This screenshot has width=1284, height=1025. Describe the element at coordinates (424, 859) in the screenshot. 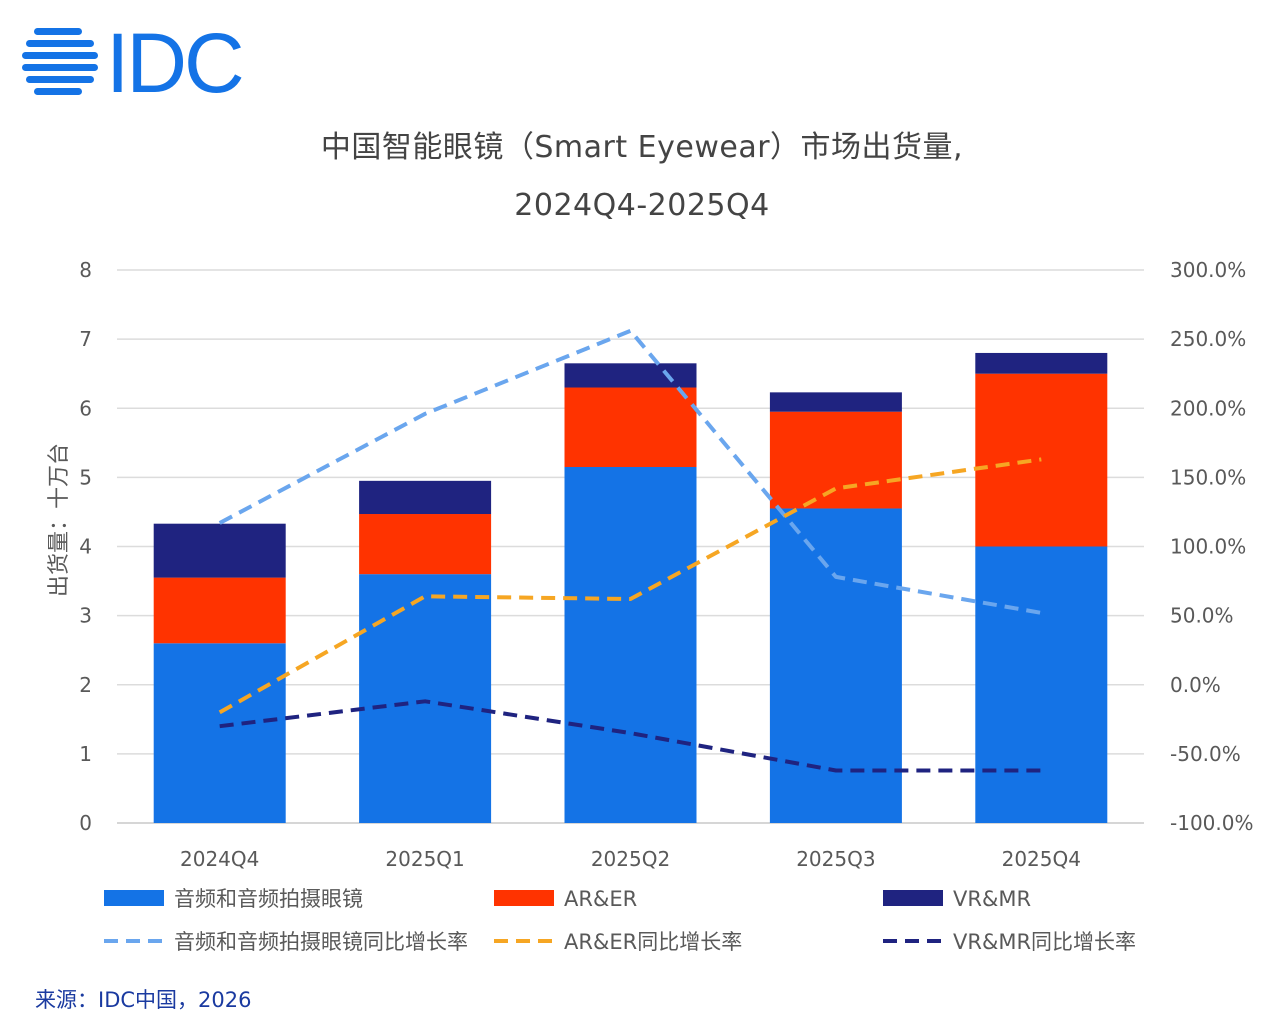

I see `x-tick-label: 2025Q1` at that location.